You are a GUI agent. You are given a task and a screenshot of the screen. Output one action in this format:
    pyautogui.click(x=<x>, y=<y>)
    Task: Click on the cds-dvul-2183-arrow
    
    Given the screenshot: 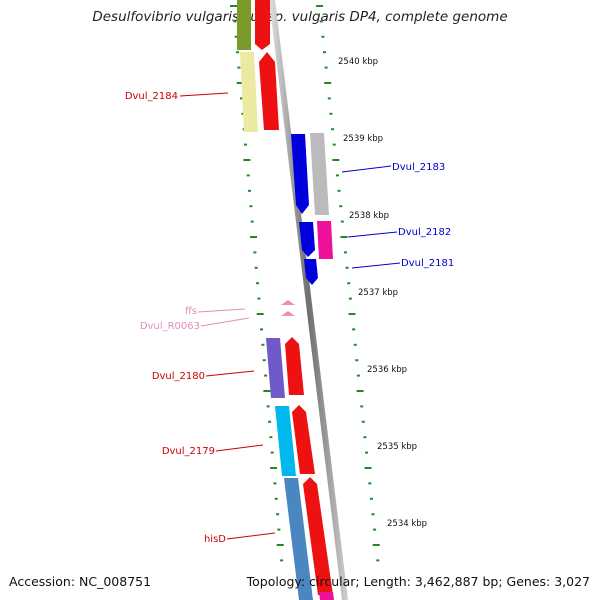 What is the action you would take?
    pyautogui.click(x=300, y=174)
    